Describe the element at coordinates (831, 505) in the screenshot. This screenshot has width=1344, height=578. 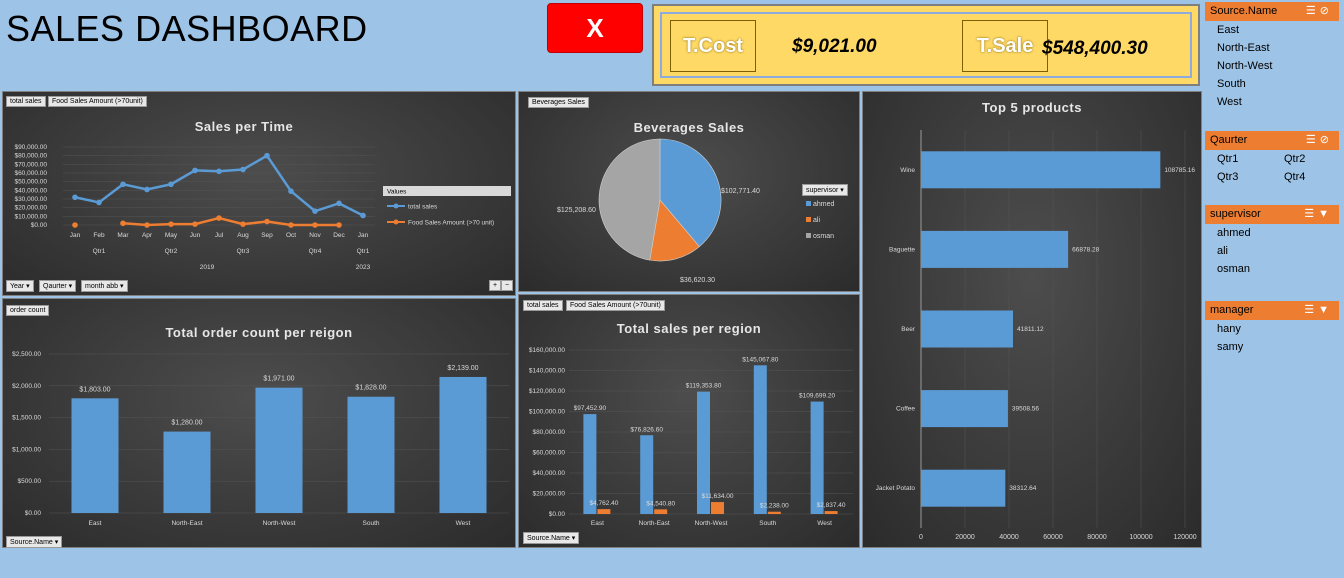
I see `bar-data-label: $2,837.40` at that location.